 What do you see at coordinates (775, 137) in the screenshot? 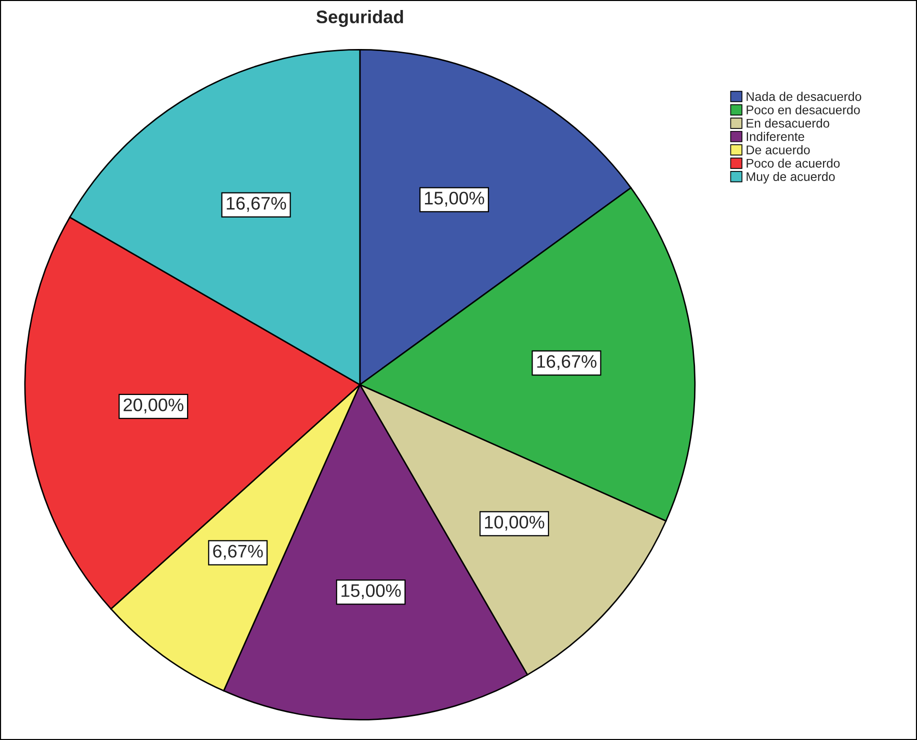
I see `legend-label: Indiferente` at bounding box center [775, 137].